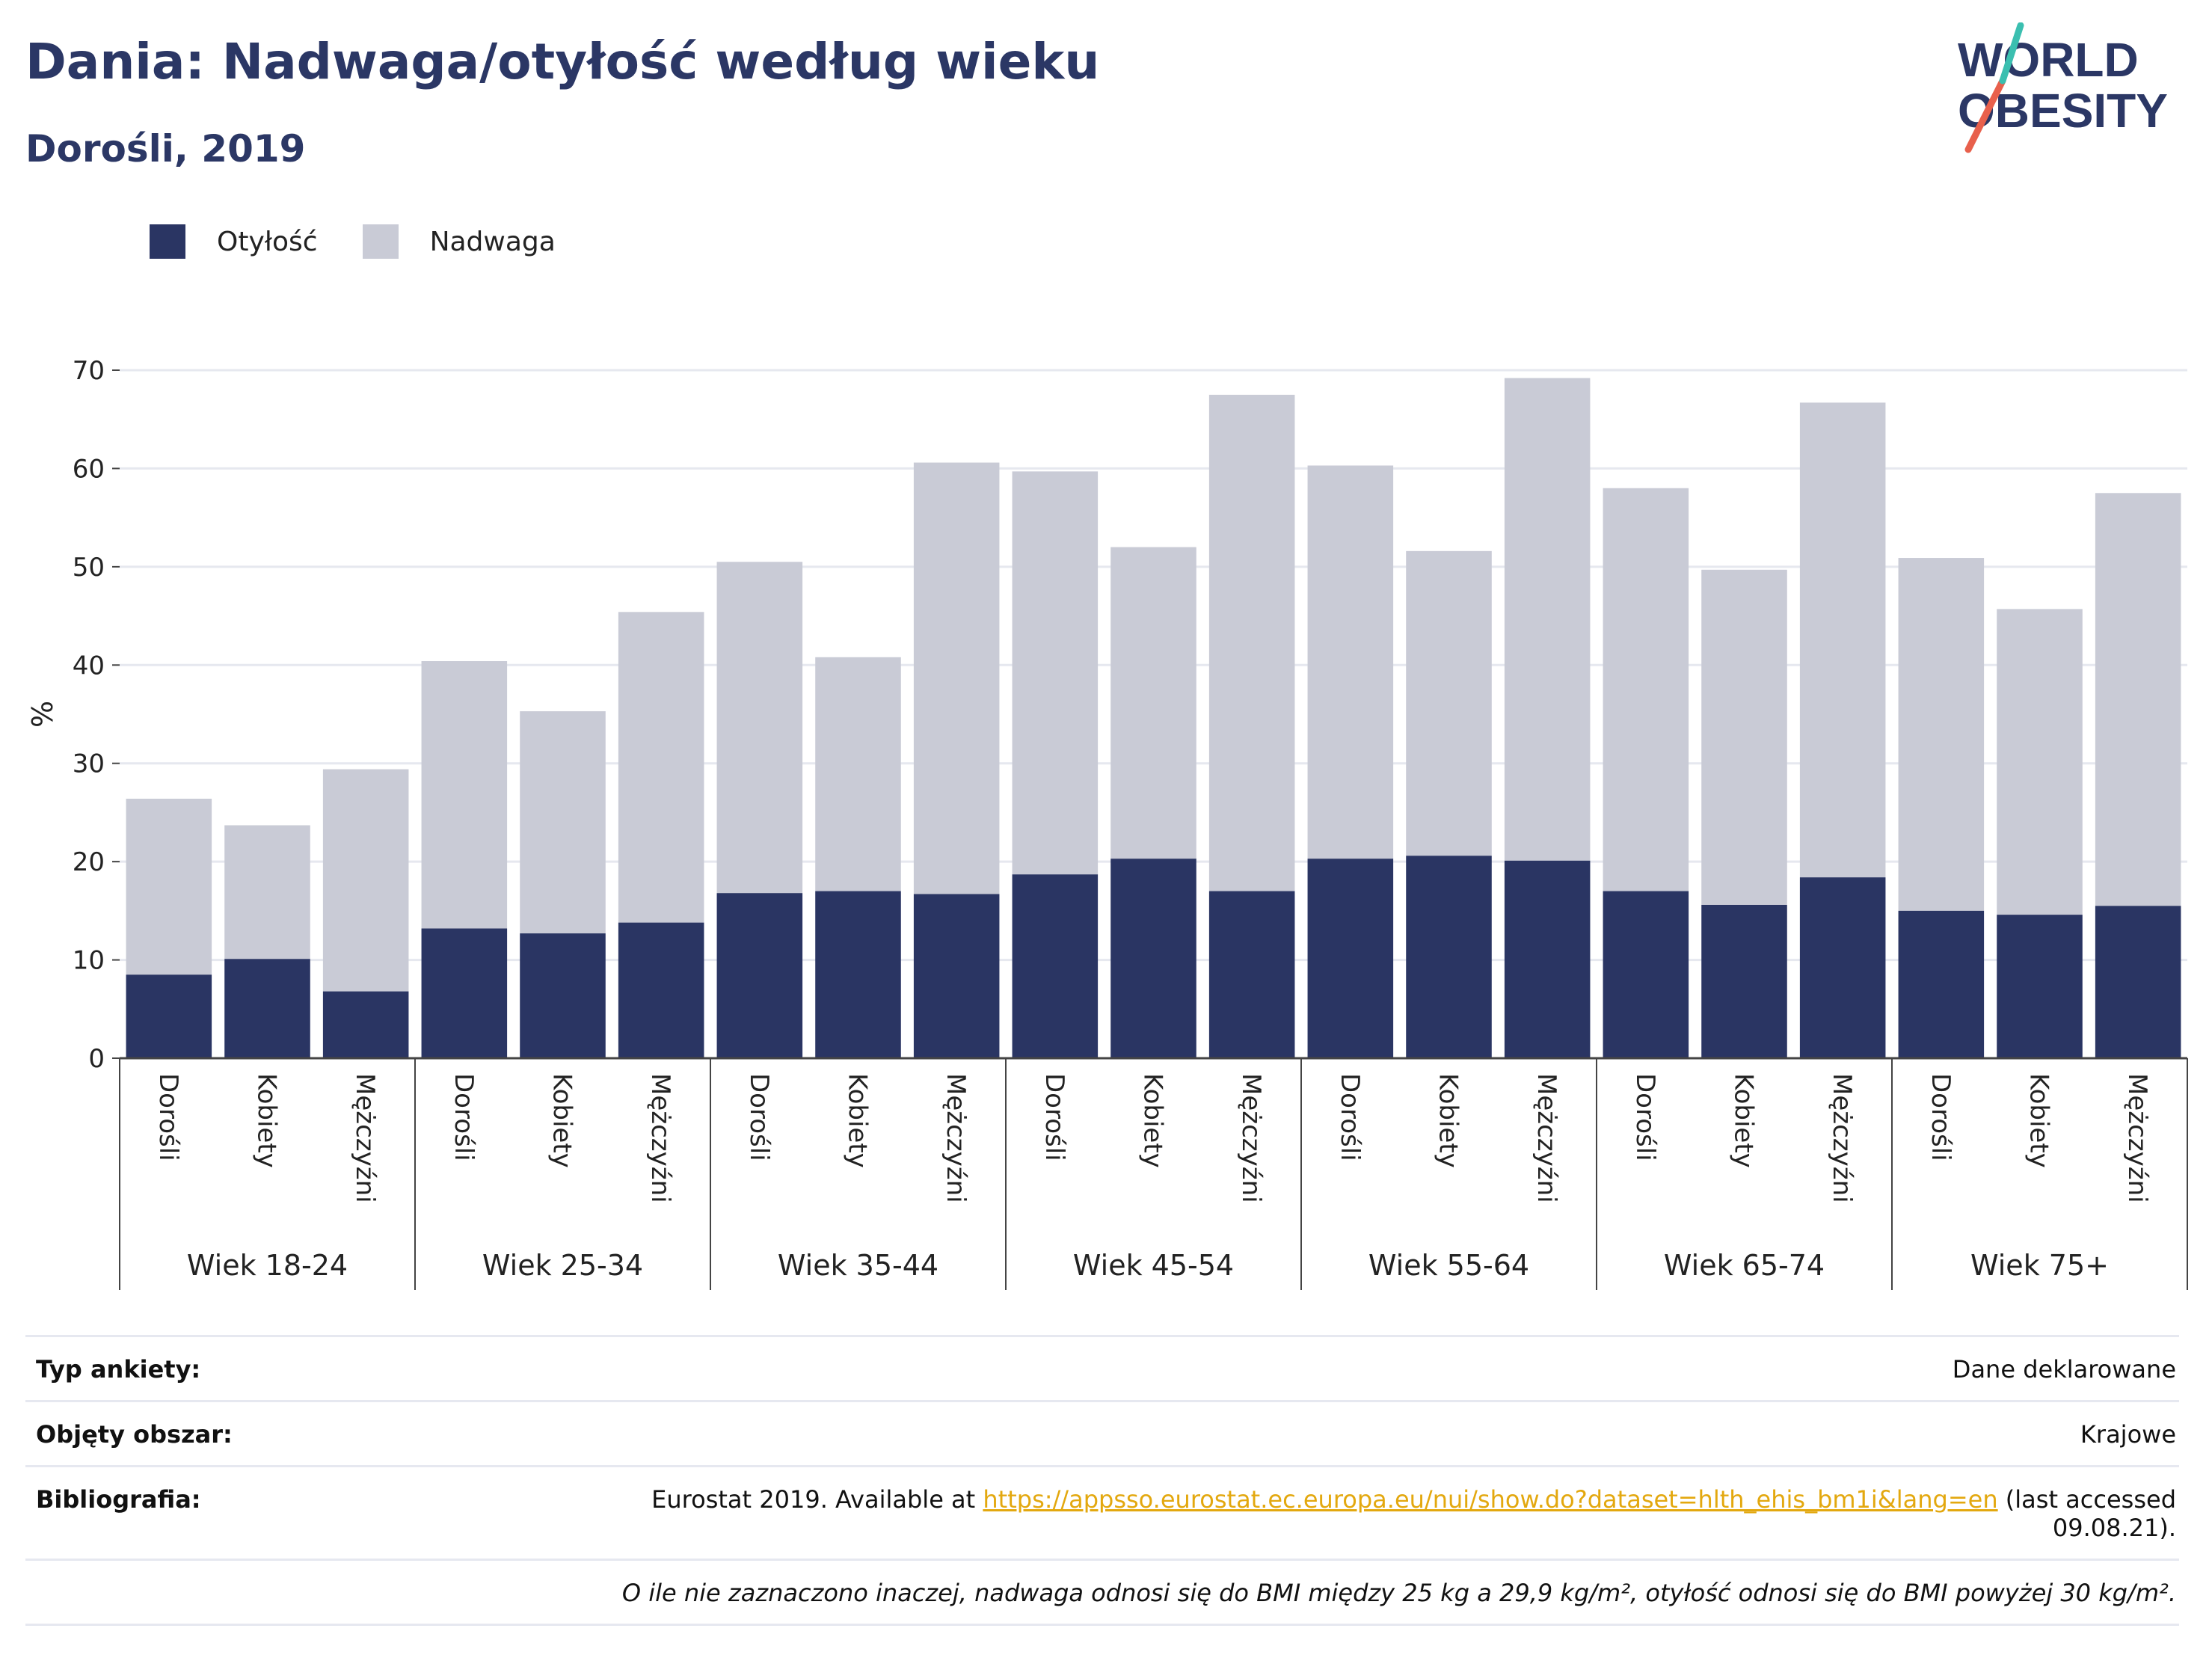 The image size is (2212, 1655). I want to click on bibliography-date: 09.08.21)., so click(2114, 1528).